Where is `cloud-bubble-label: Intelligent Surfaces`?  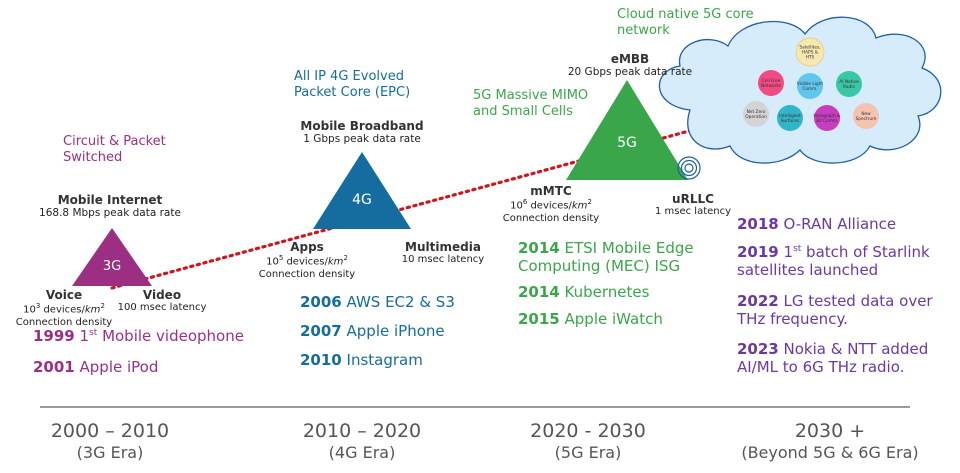 cloud-bubble-label: Intelligent Surfaces is located at coordinates (790, 118).